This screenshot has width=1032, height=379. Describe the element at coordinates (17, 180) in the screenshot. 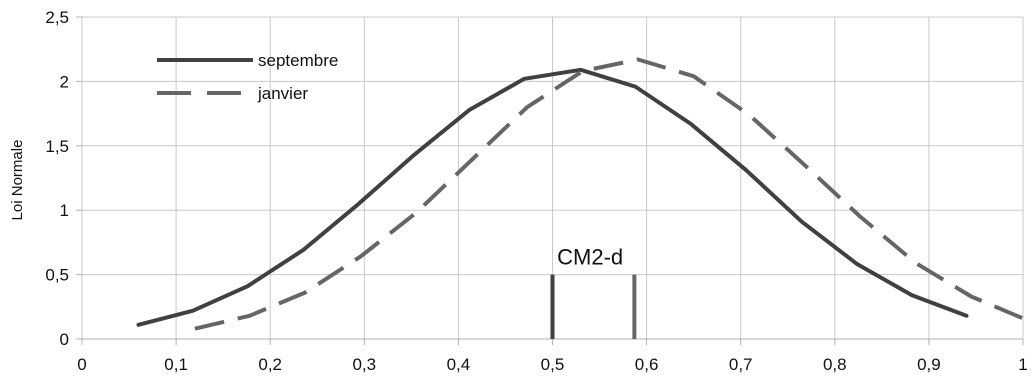

I see `y-axis-title: Loi Normale` at that location.